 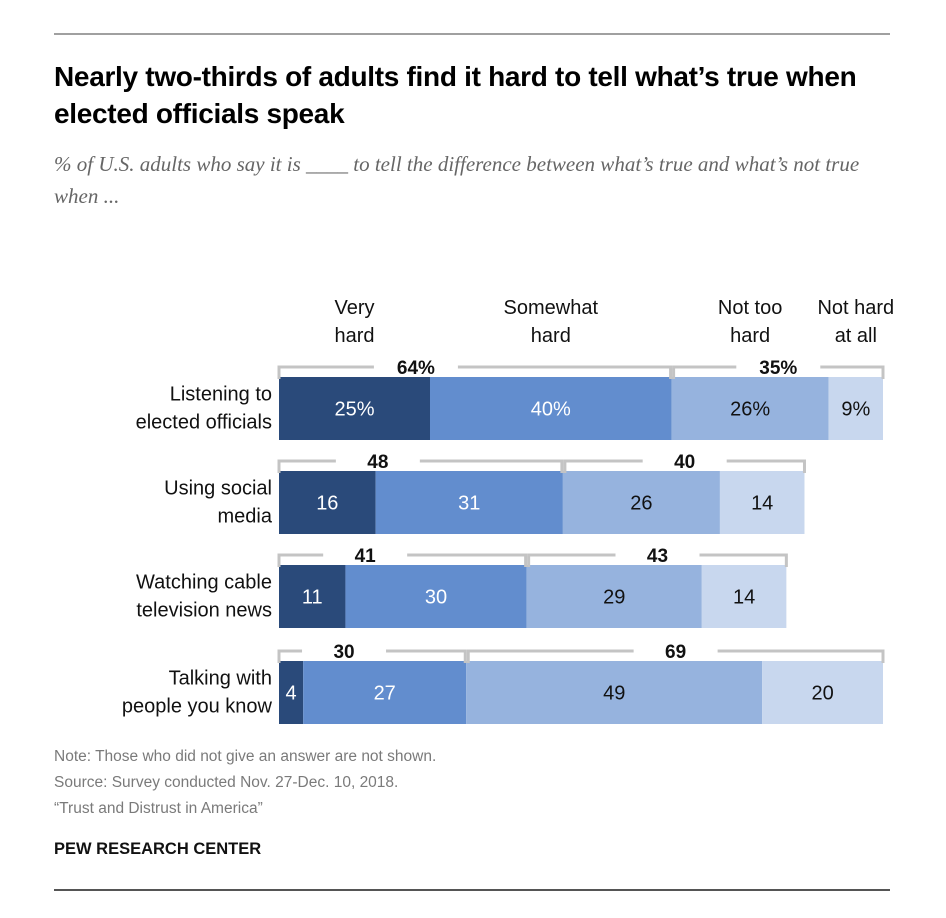 I want to click on category-label: media, so click(x=245, y=517).